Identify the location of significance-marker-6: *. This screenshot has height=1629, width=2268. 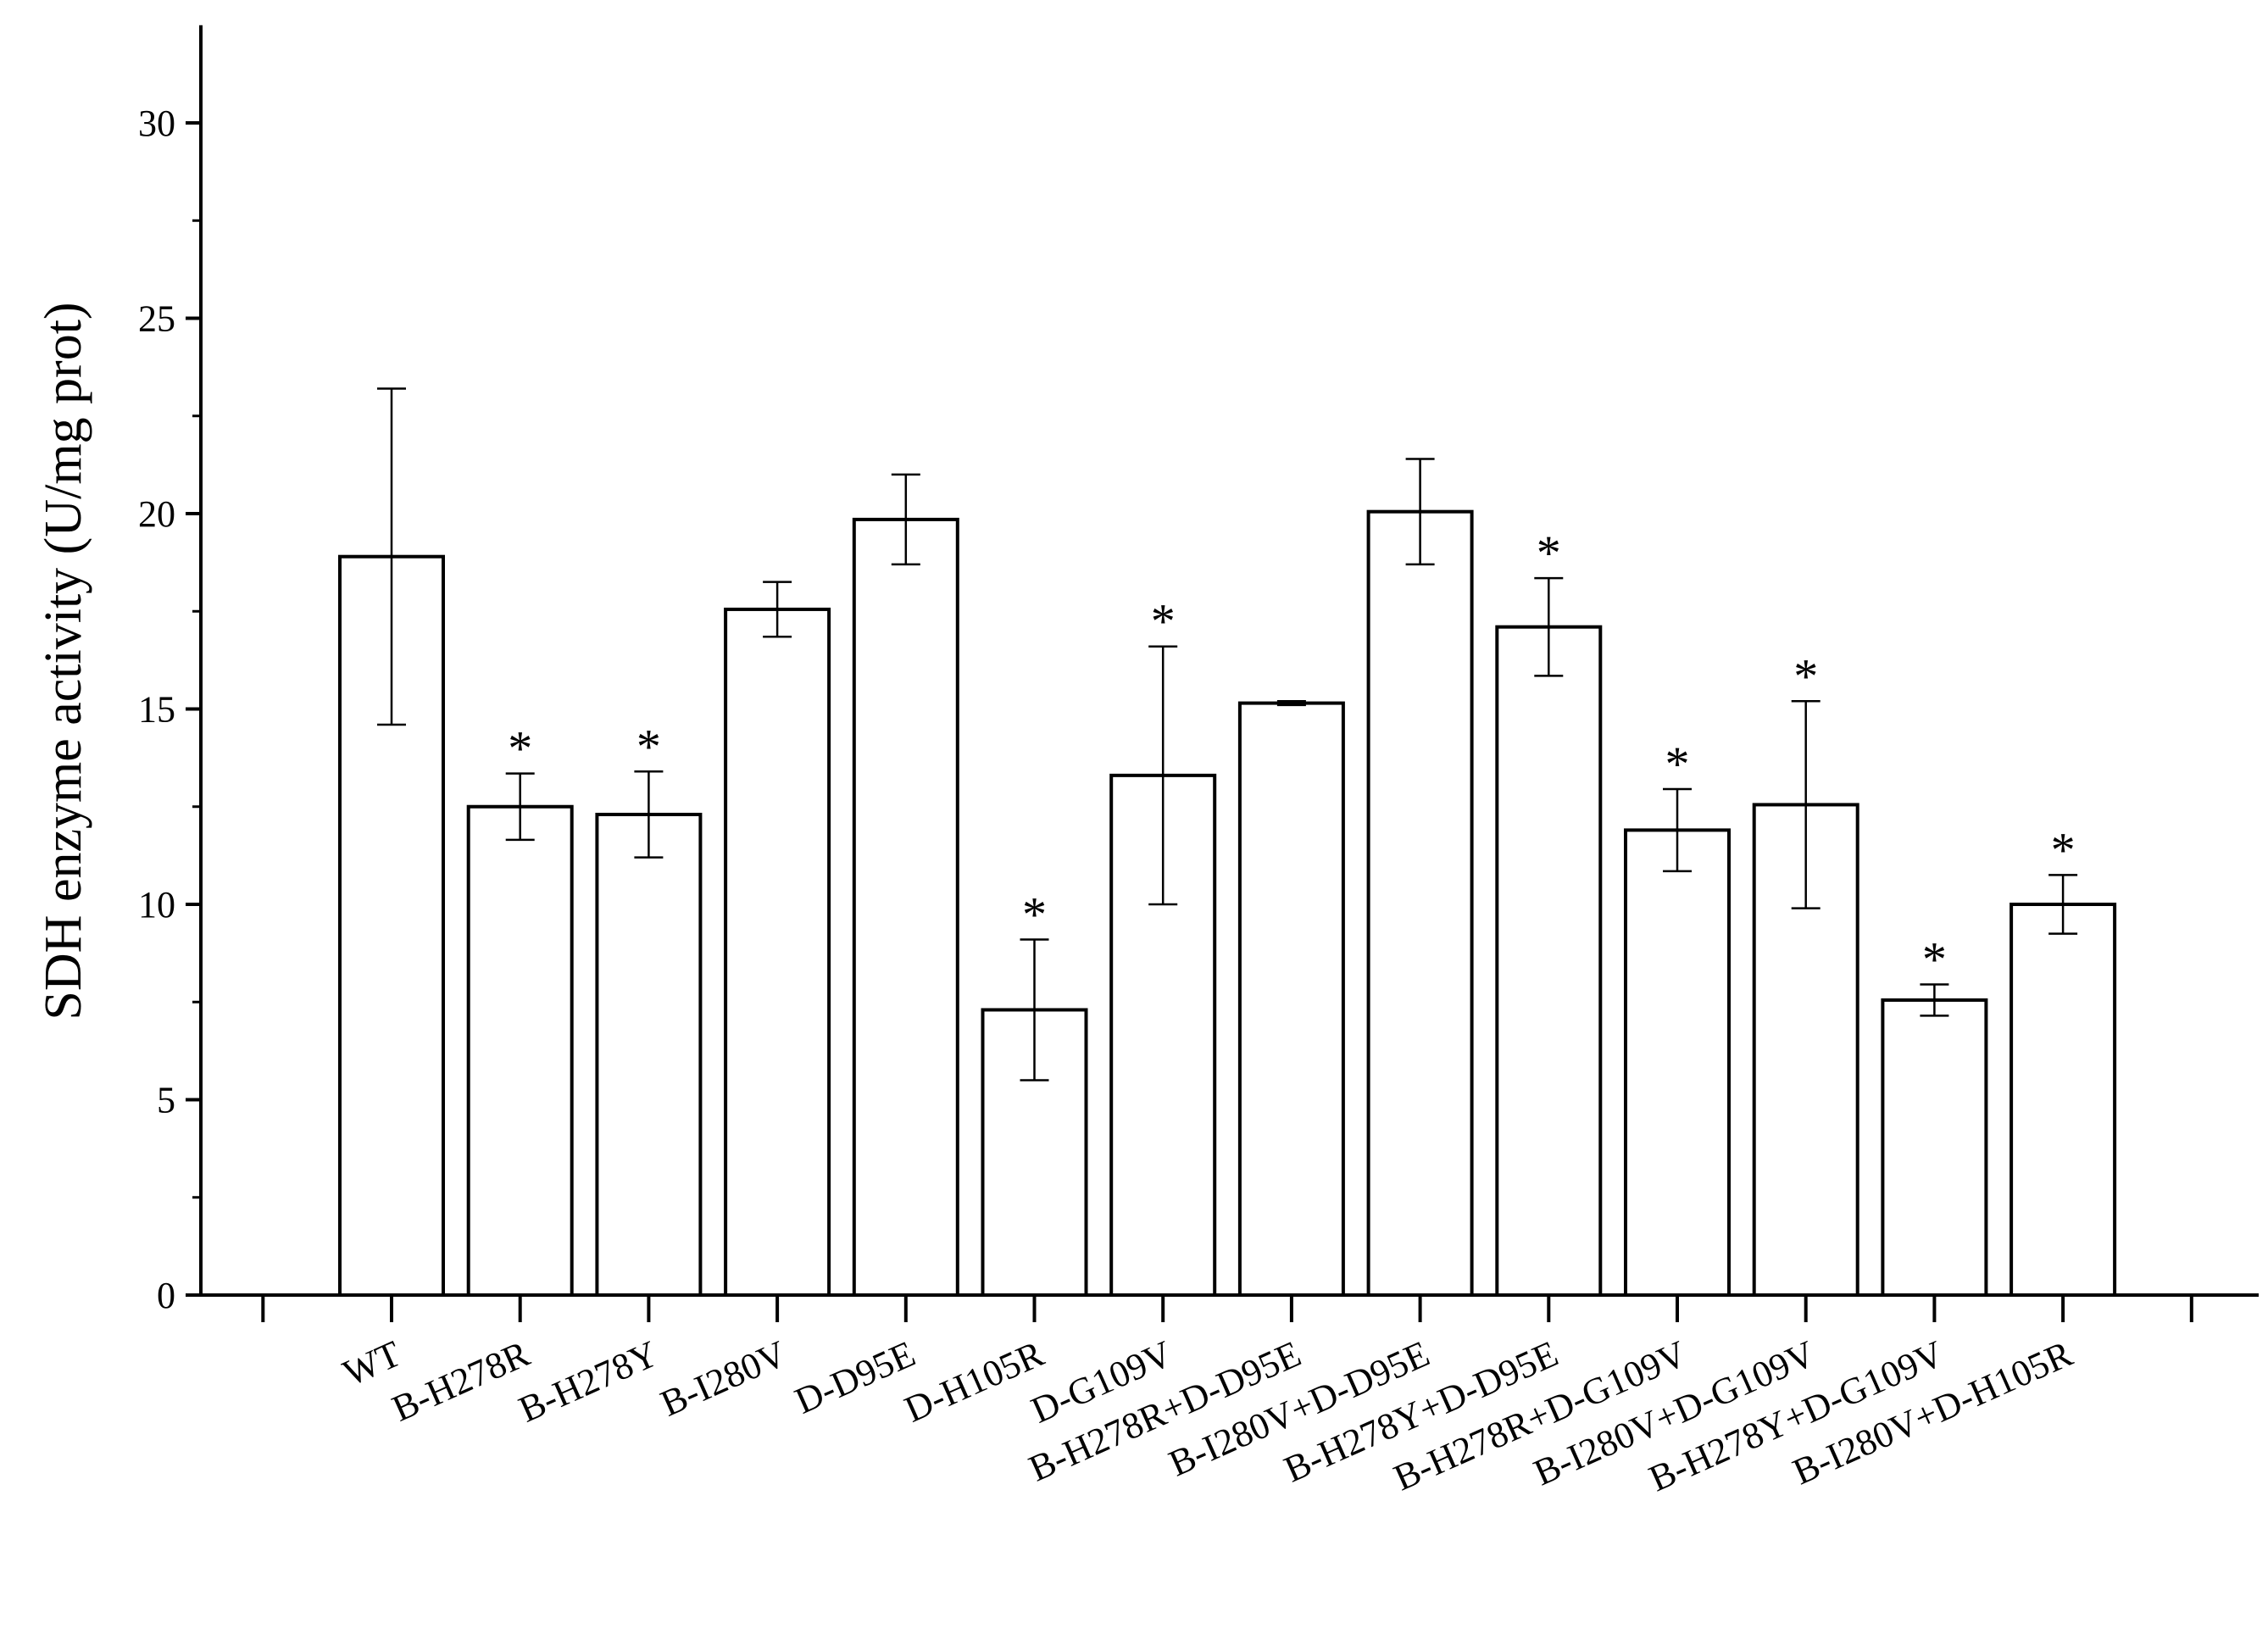
(1163, 622).